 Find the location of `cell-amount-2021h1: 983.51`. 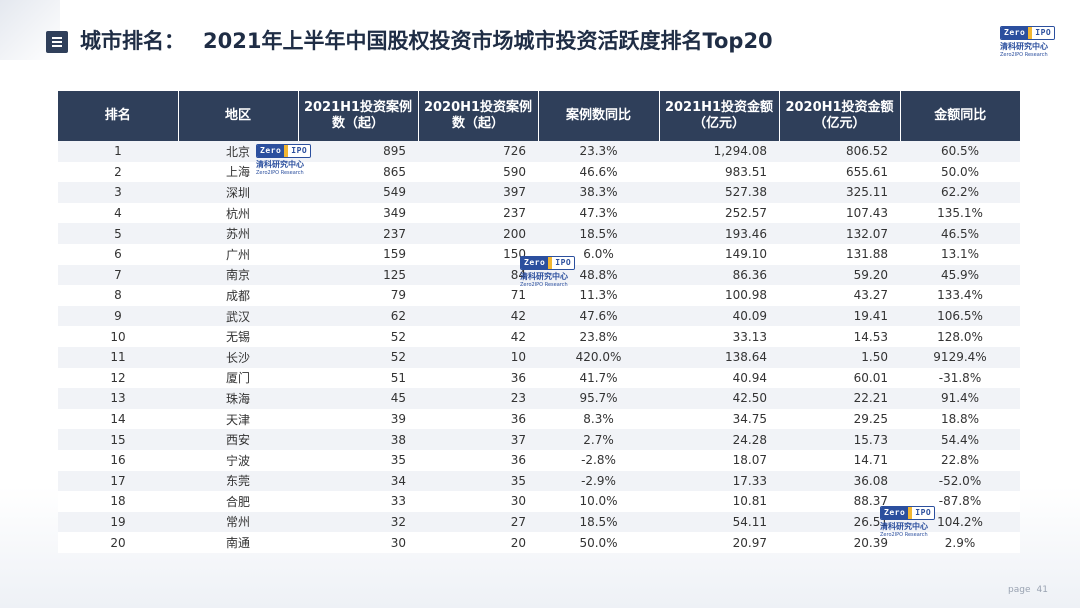

cell-amount-2021h1: 983.51 is located at coordinates (719, 172).